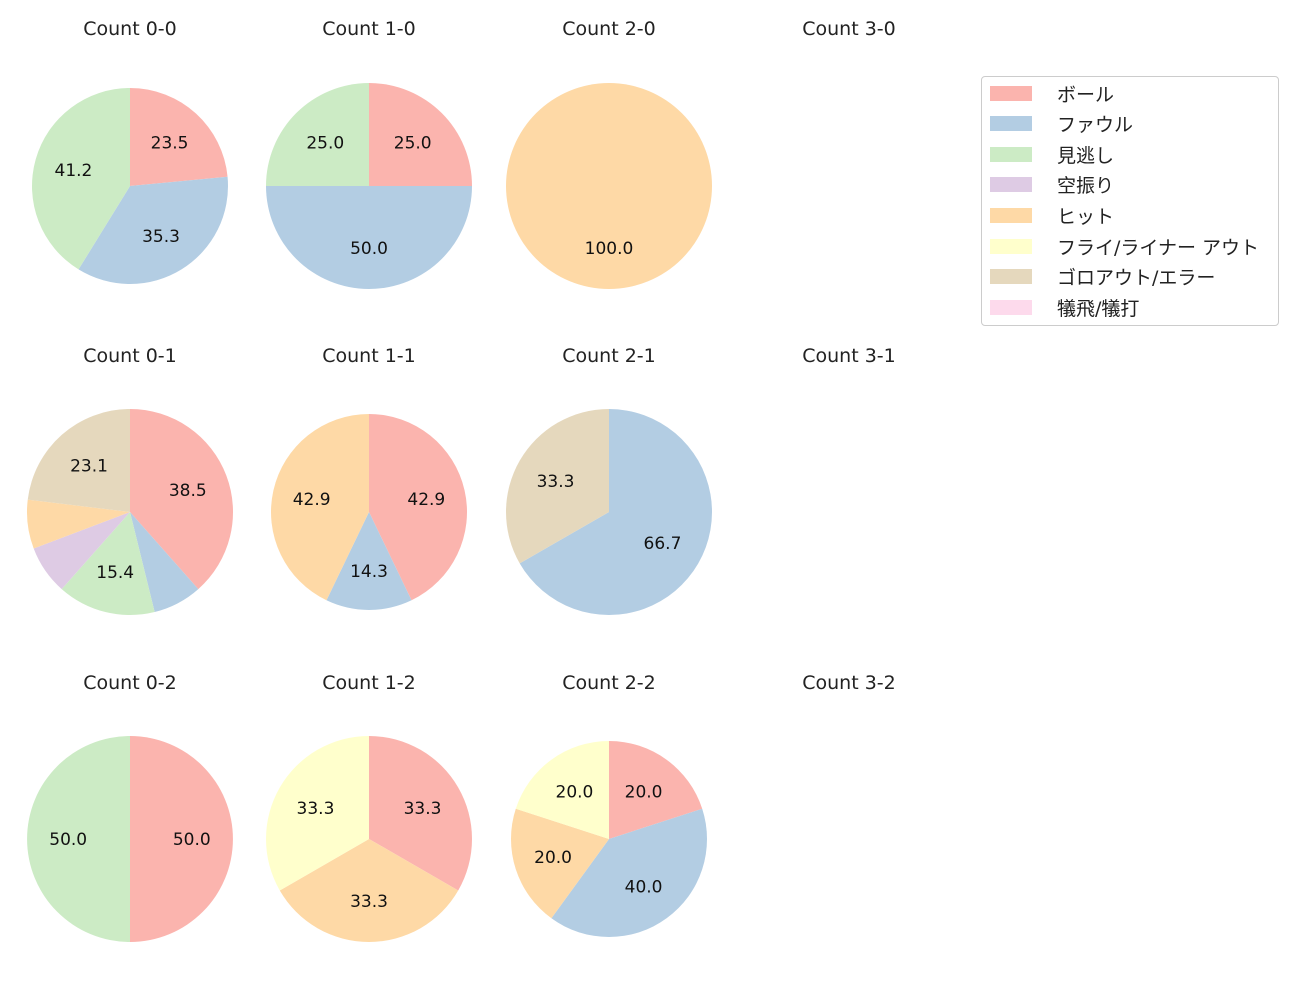 This screenshot has width=1300, height=1000. I want to click on legend-label: ゴロアウト/エラー, so click(1136, 278).